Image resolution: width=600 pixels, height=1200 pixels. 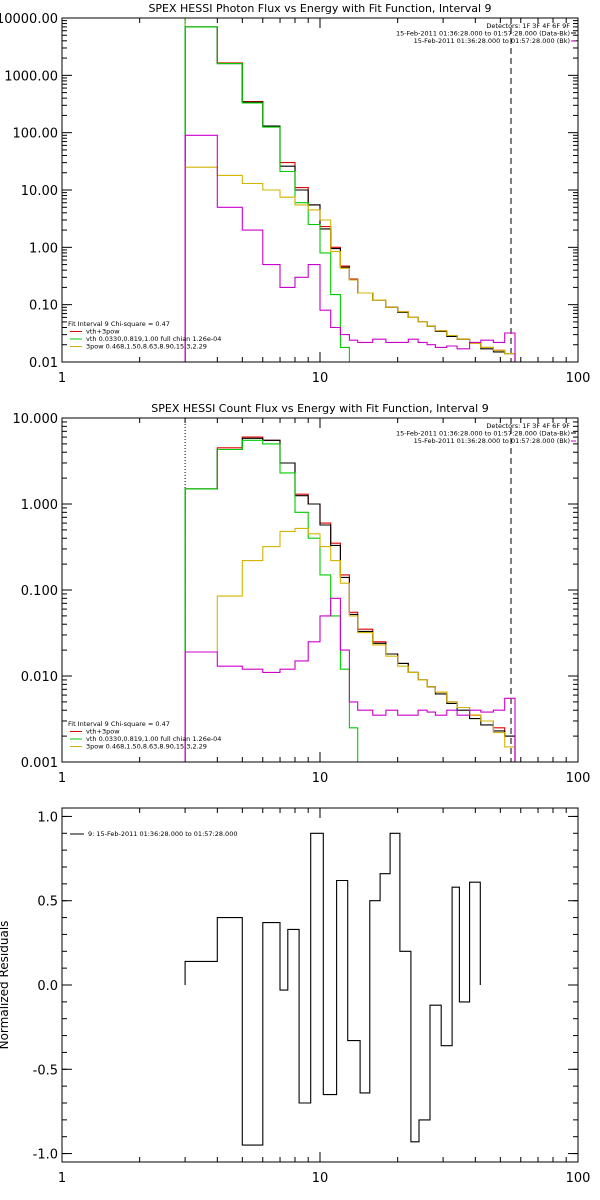 I want to click on y-tick-label: 0.01, so click(x=43, y=363).